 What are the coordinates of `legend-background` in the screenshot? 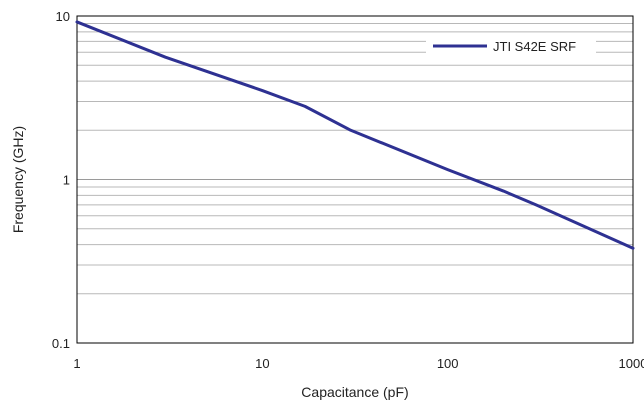 It's located at (511, 46).